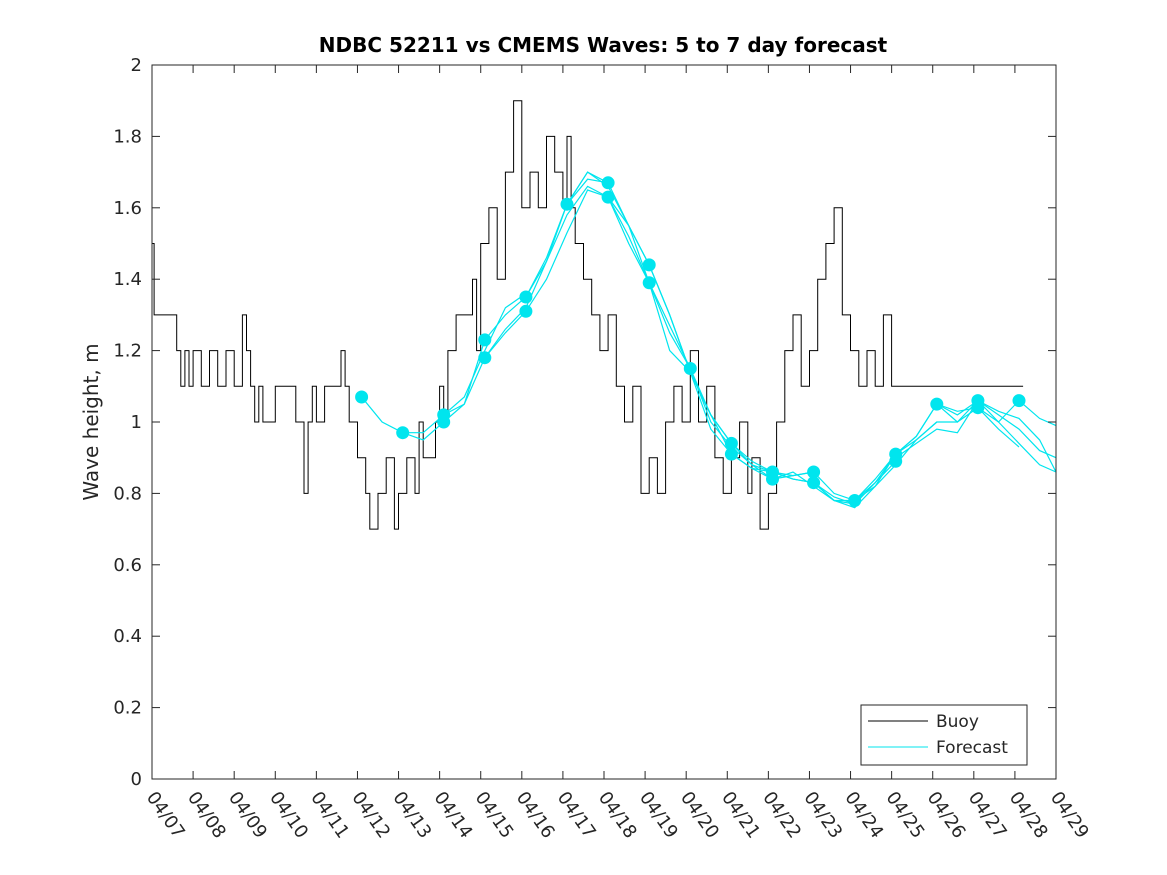 The image size is (1167, 875). Describe the element at coordinates (699, 815) in the screenshot. I see `x-tick-label: 04/20` at that location.